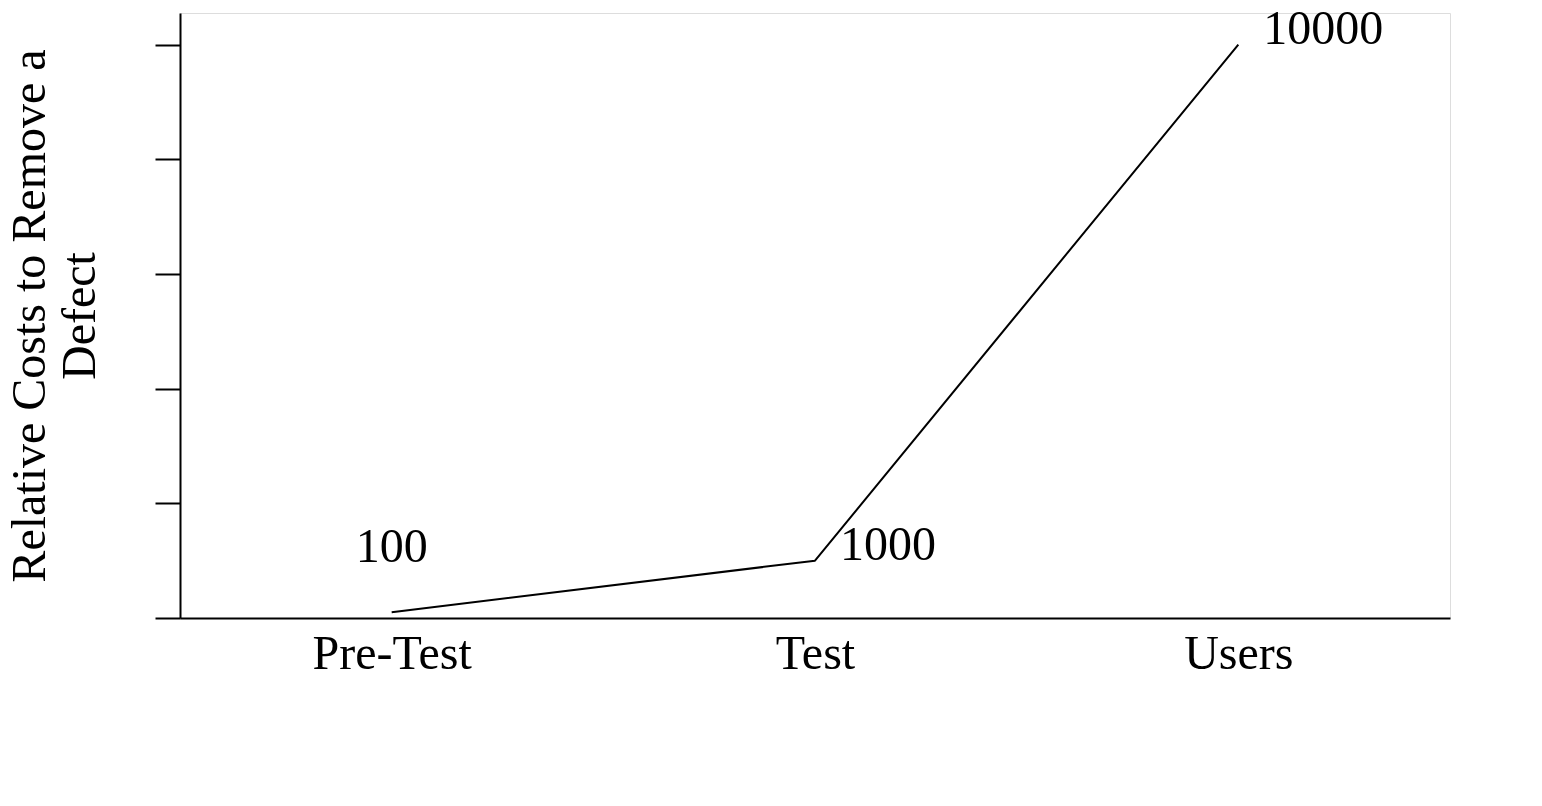  Describe the element at coordinates (53, 316) in the screenshot. I see `y-axis-title: Relative Costs to Remove a Defect` at that location.